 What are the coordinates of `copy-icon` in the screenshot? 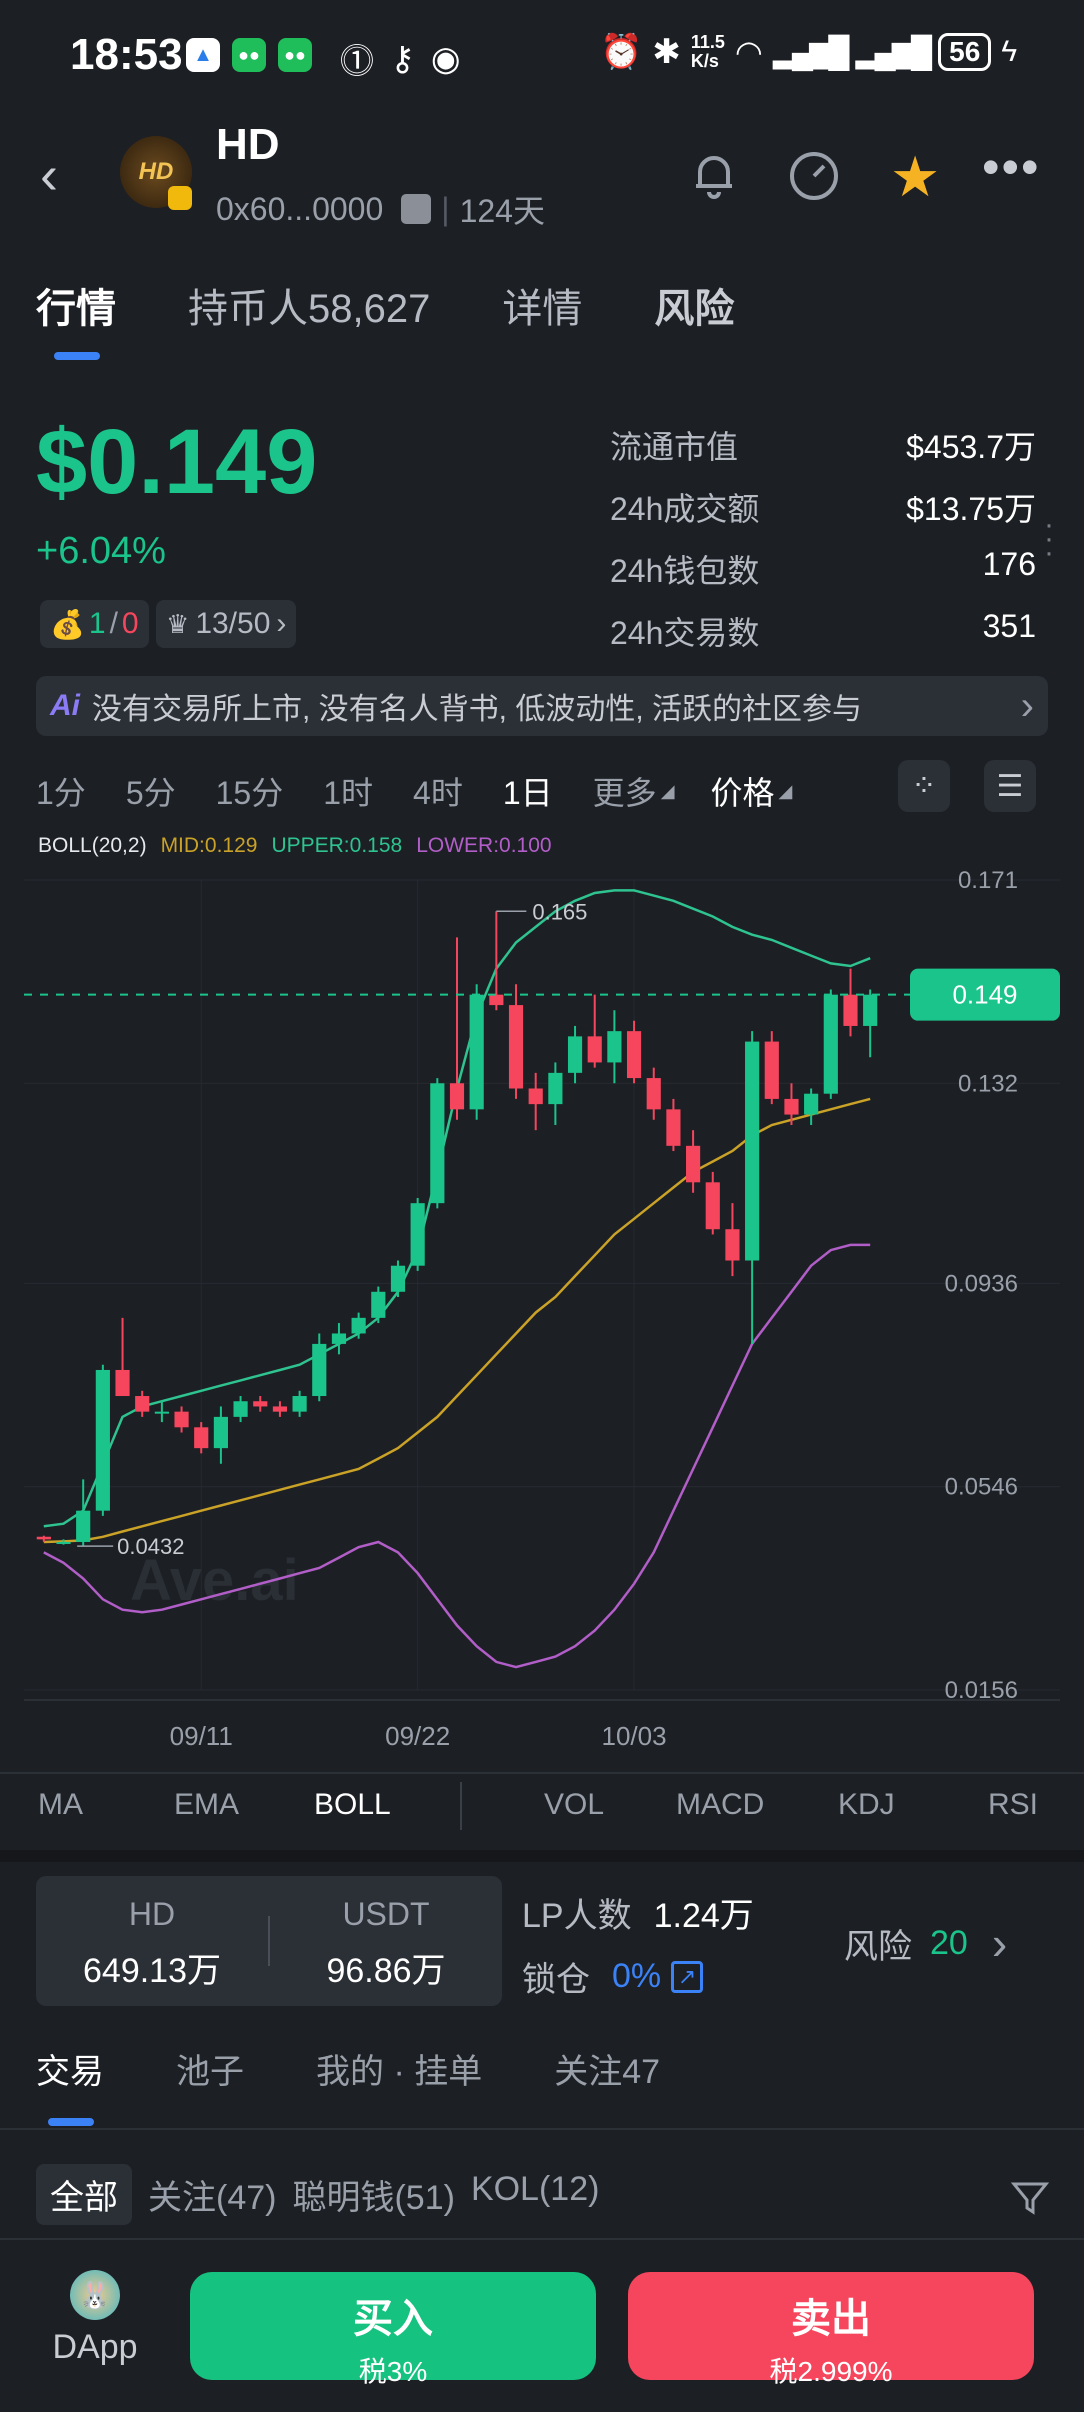 It's located at (416, 209).